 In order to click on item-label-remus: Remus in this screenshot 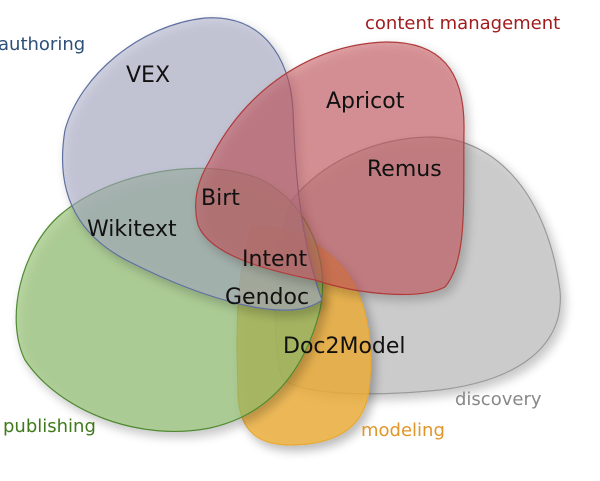, I will do `click(404, 169)`.